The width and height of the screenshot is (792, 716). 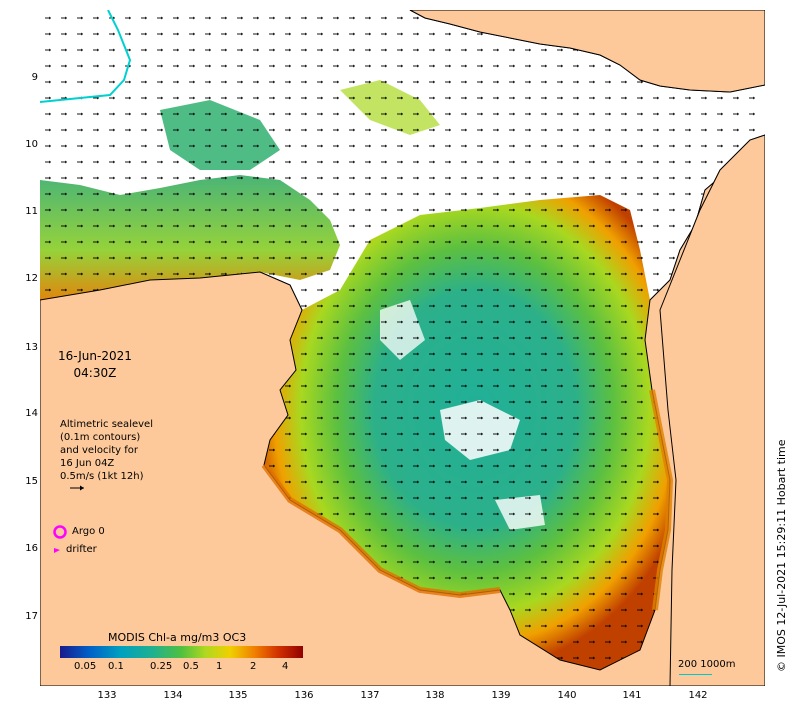 What do you see at coordinates (31, 278) in the screenshot?
I see `y-tick-12: 12` at bounding box center [31, 278].